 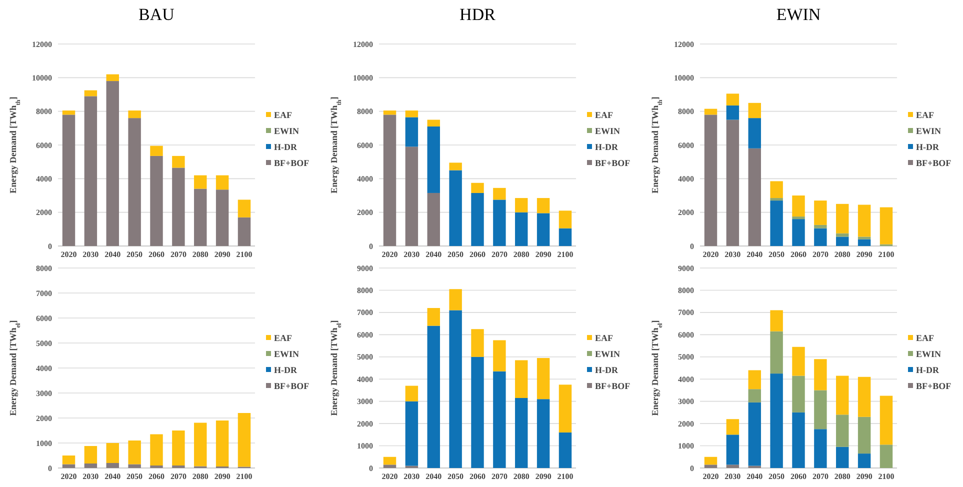 I want to click on y-tick-label: 4000, so click(x=686, y=179).